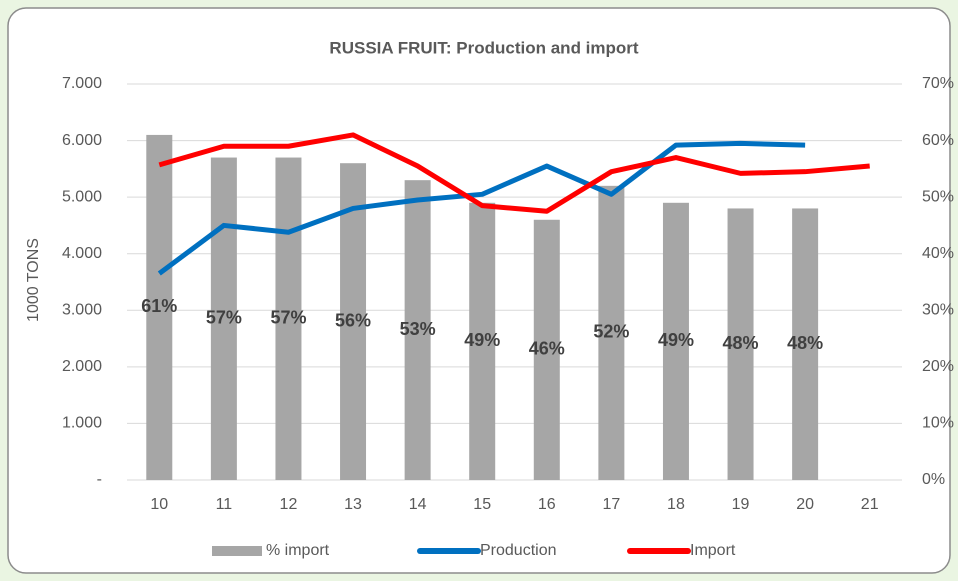  I want to click on data-label: 53%, so click(418, 329).